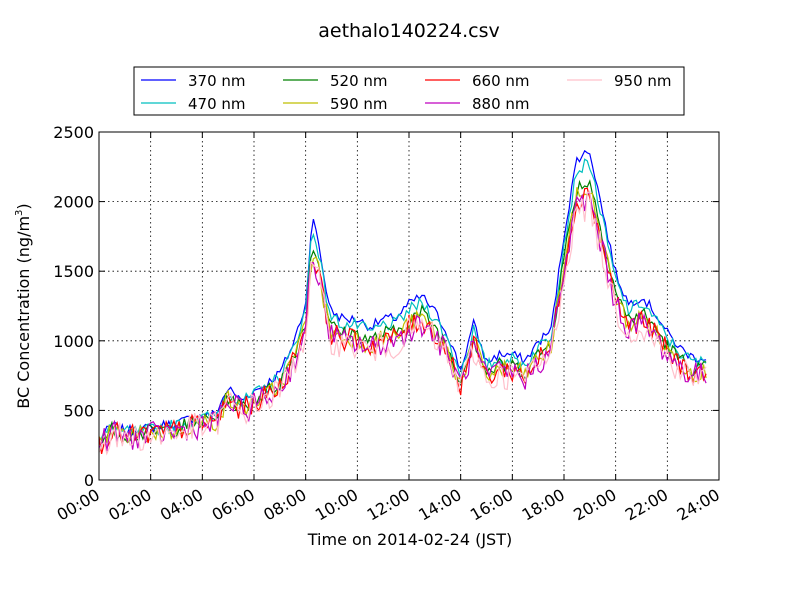  What do you see at coordinates (73, 271) in the screenshot?
I see `y-tick-label: 1500` at bounding box center [73, 271].